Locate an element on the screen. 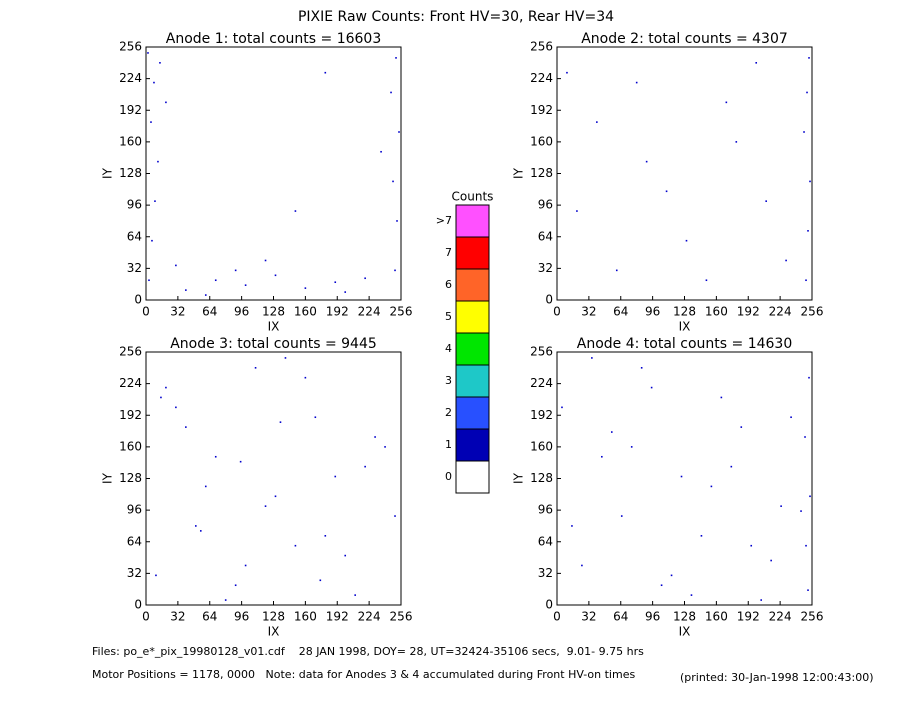 This screenshot has height=705, width=913. panel-title: Anode 3: total counts = 9445 is located at coordinates (273, 344).